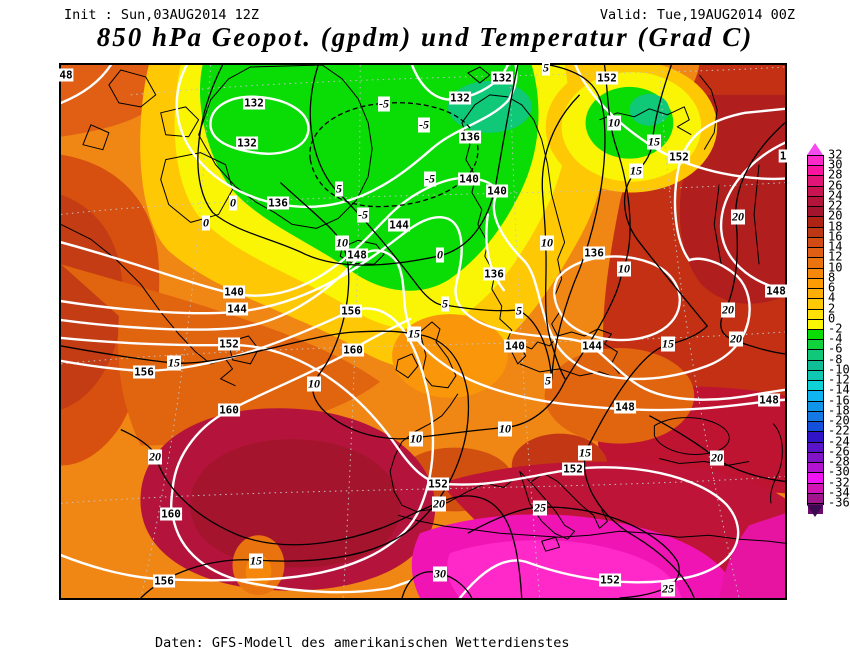  What do you see at coordinates (815, 511) in the screenshot?
I see `legend-arrow-bottom-icon` at bounding box center [815, 511].